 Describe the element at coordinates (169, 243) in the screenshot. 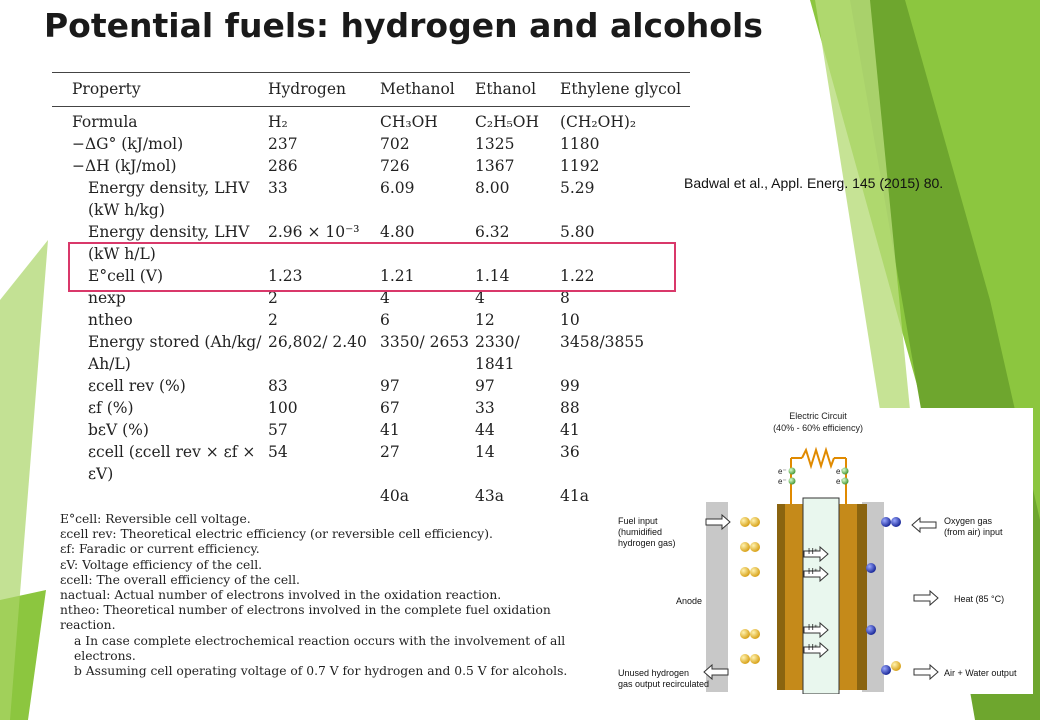

I see `cell-property: Energy density, LHV (kW h/L)` at that location.